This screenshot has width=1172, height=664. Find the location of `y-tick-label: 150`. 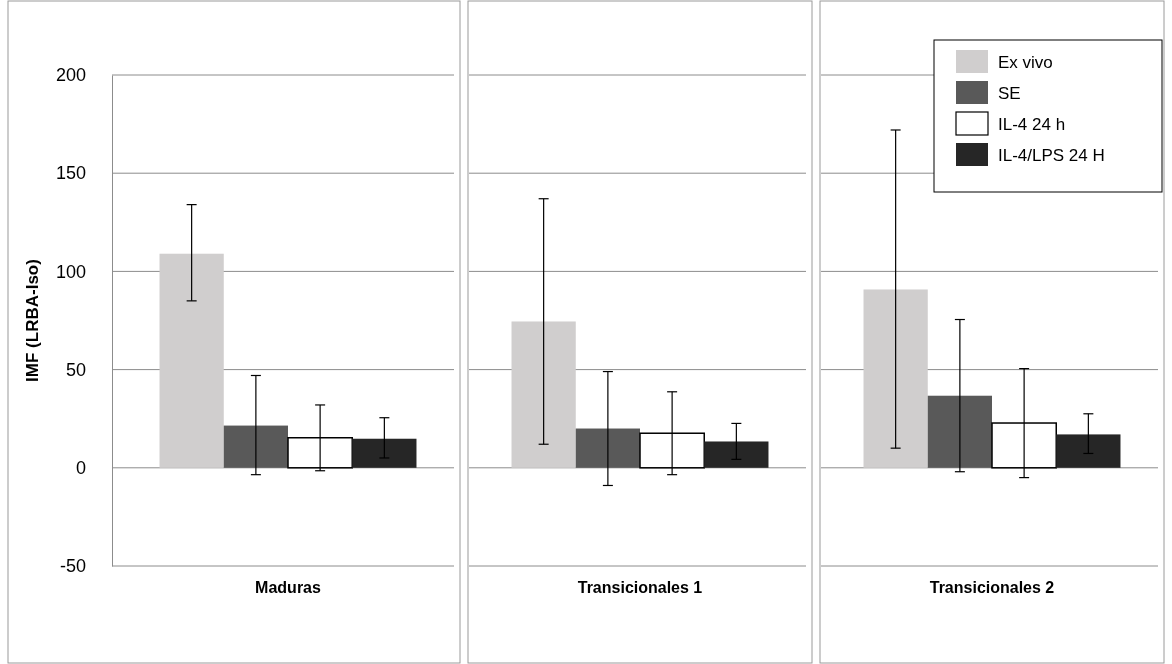

y-tick-label: 150 is located at coordinates (70, 173).